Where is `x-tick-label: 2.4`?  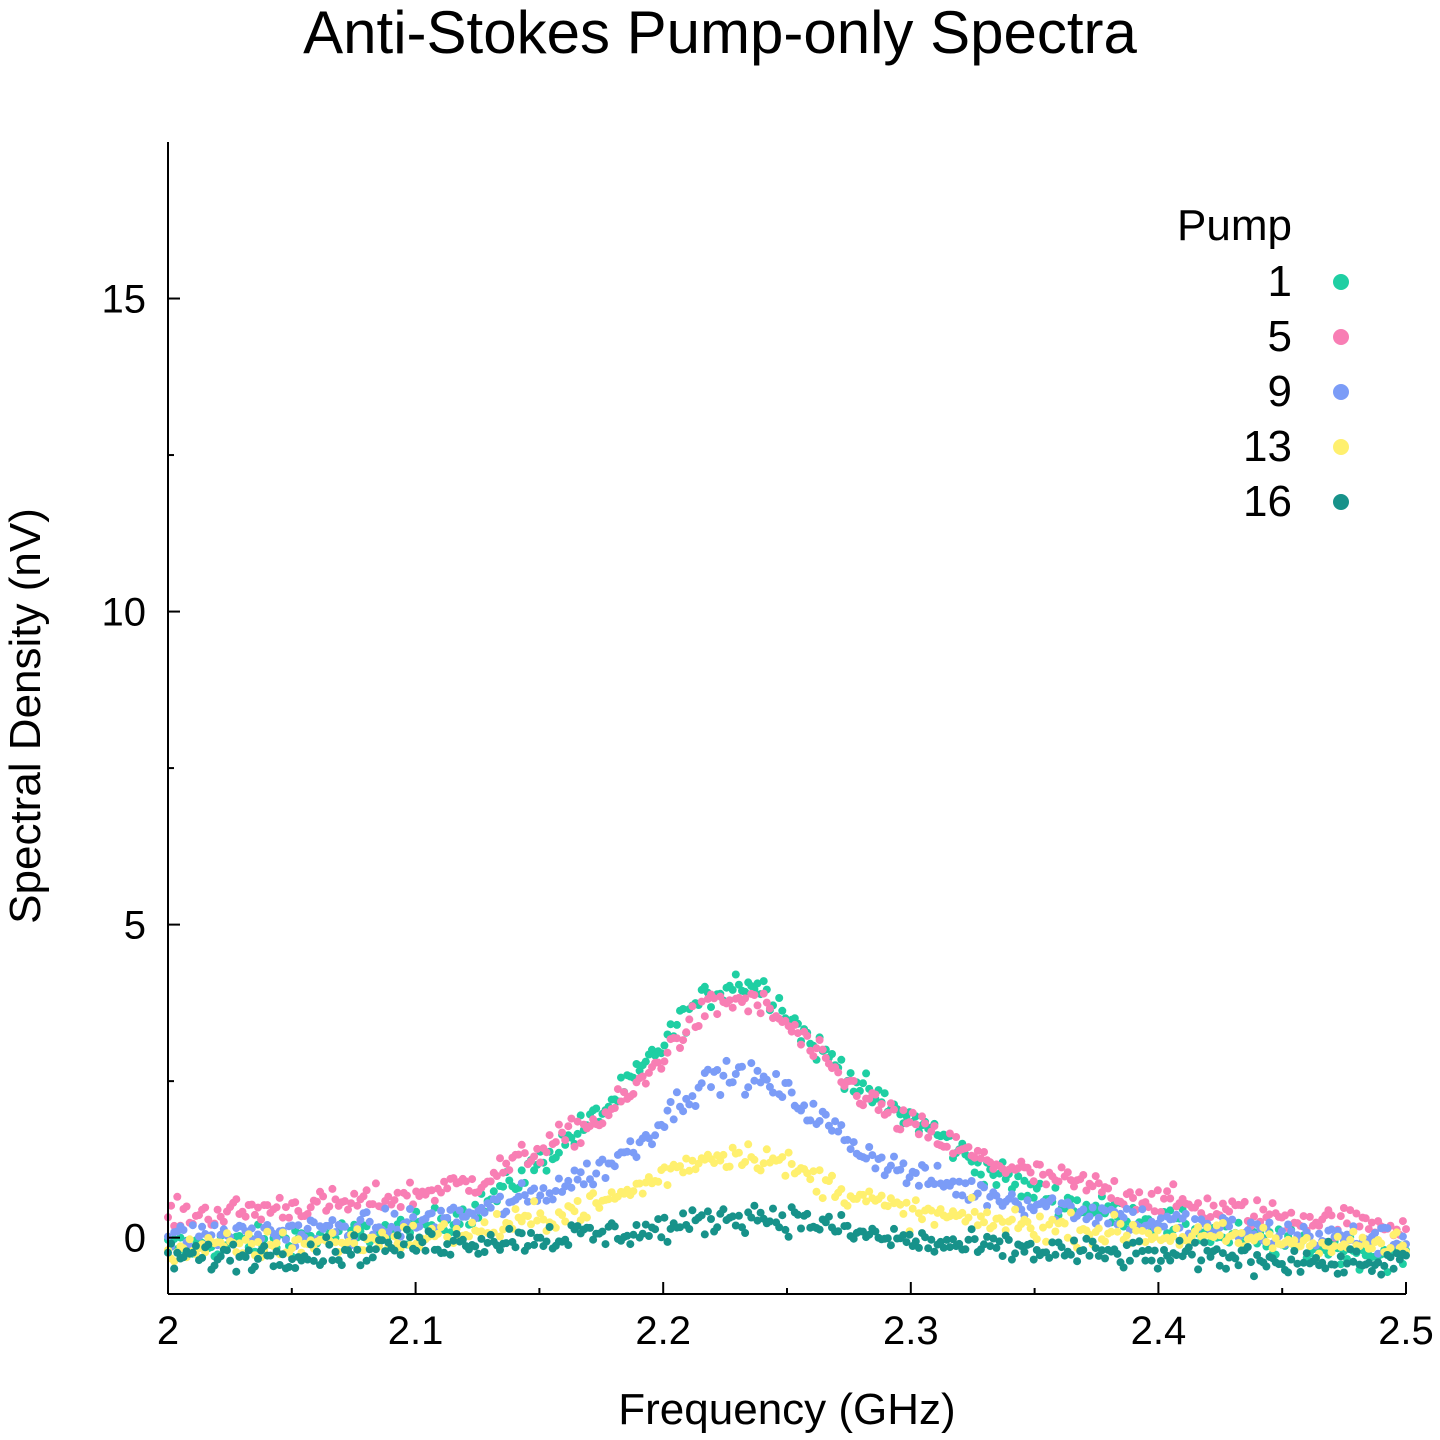
x-tick-label: 2.4 is located at coordinates (1159, 1331).